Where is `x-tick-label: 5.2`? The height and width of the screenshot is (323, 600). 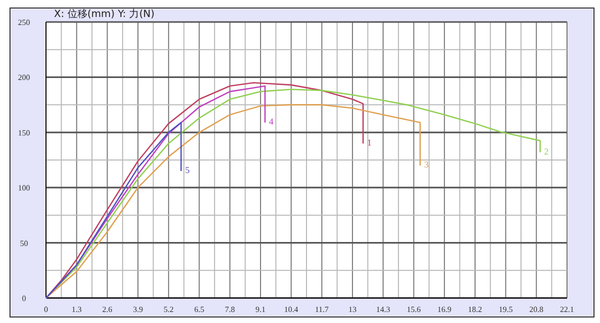
x-tick-label: 5.2 is located at coordinates (169, 309).